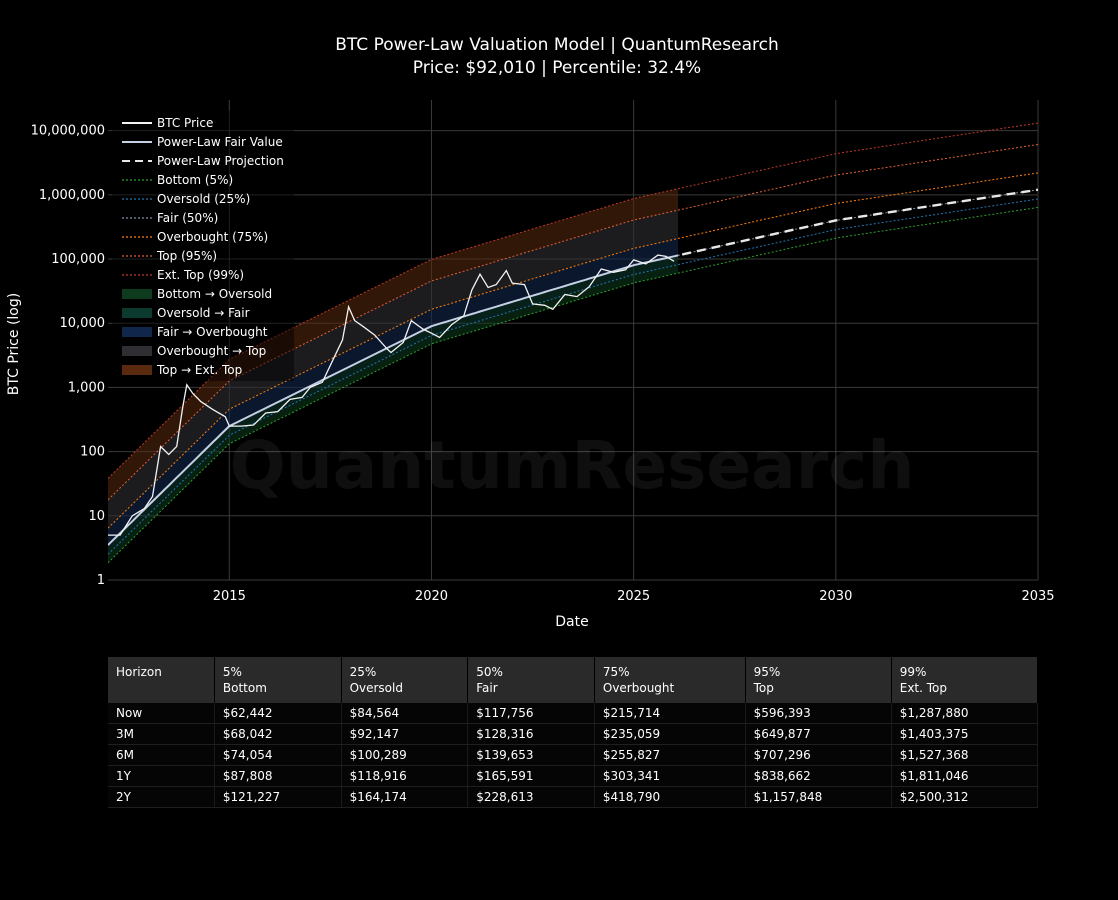 The height and width of the screenshot is (900, 1118). Describe the element at coordinates (557, 68) in the screenshot. I see `chart-subtitle: Price: $92,010 | Percentile: 32.4%` at that location.